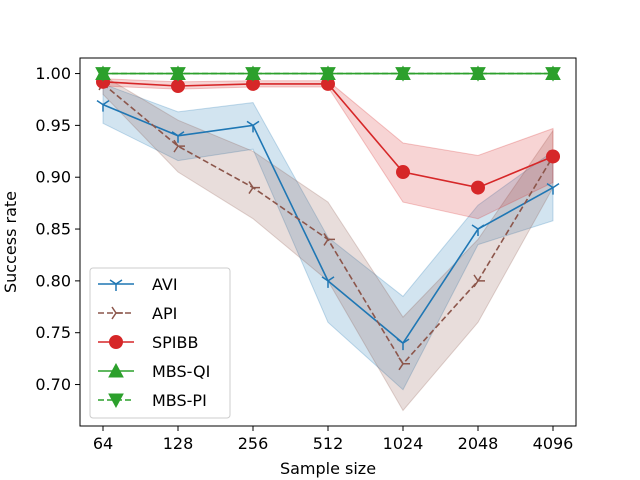 The image size is (640, 480). I want to click on x-axis: 64 128 256 512 1024 2048 4096, so click(333, 439).